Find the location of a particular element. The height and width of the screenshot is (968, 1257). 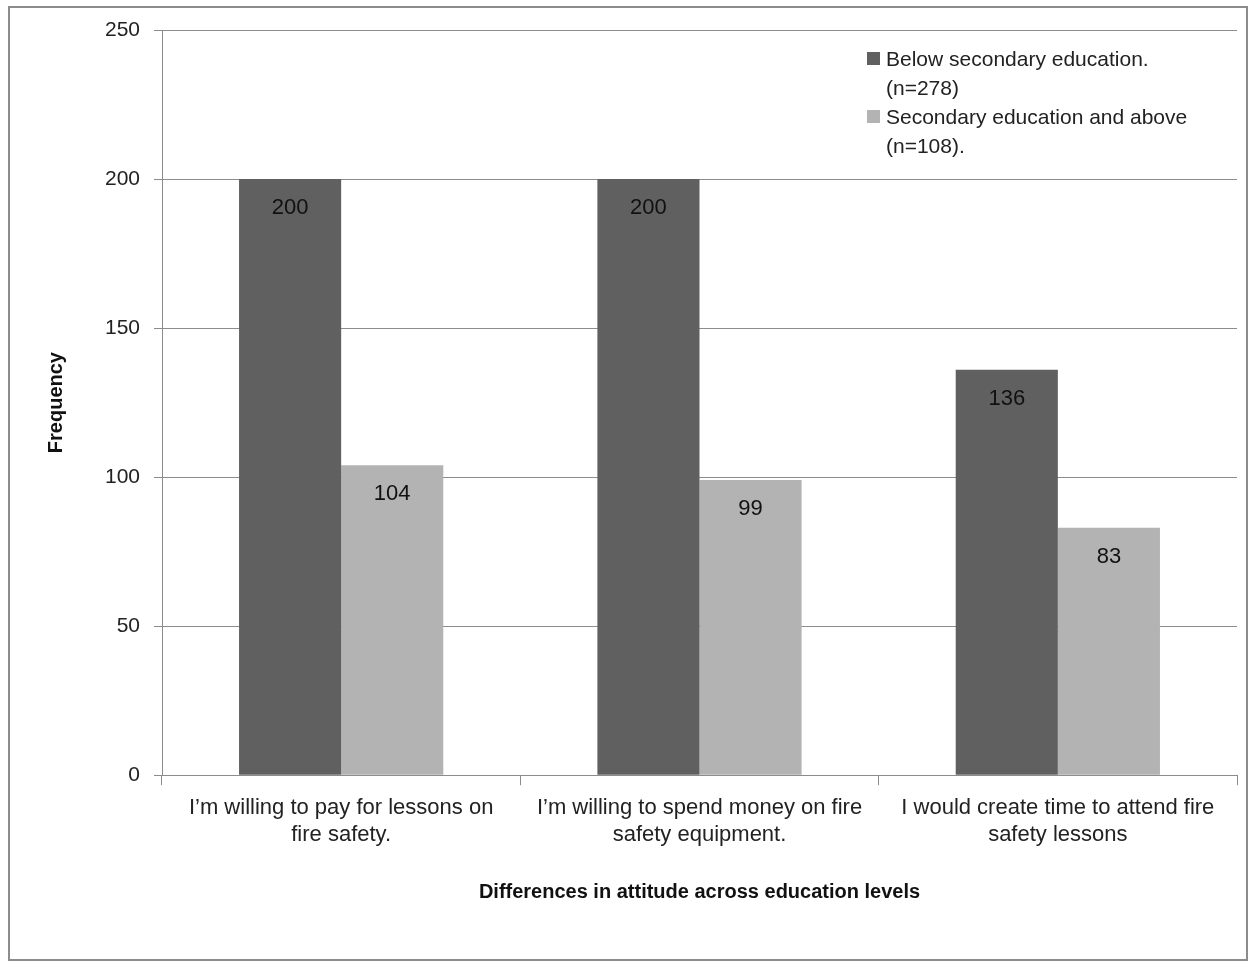

y-tick-label: 100 is located at coordinates (122, 475).